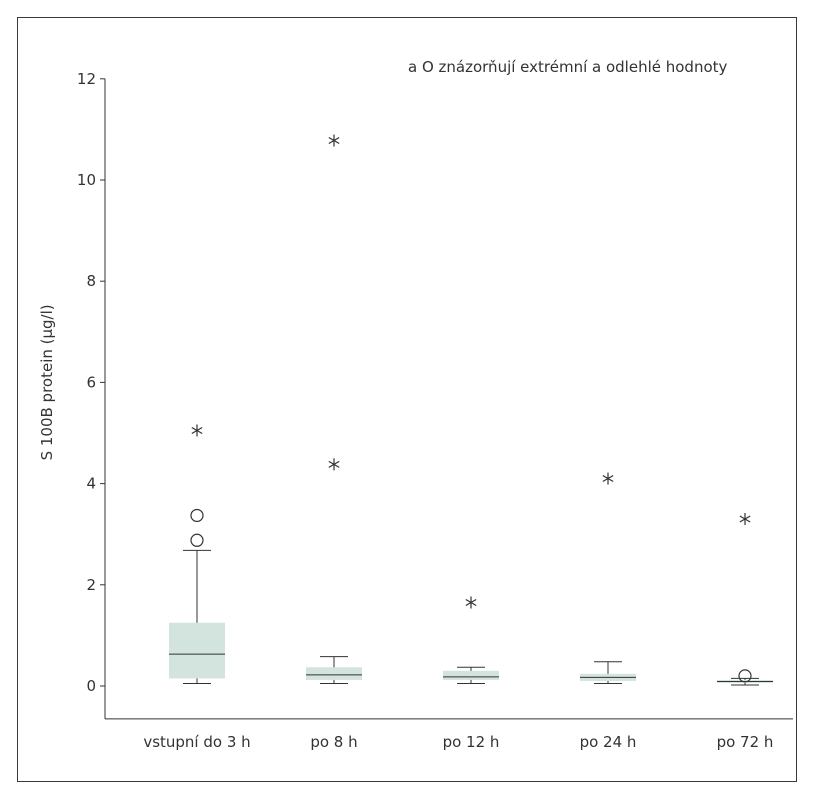 The width and height of the screenshot is (816, 800). Describe the element at coordinates (333, 742) in the screenshot. I see `x-category-label: po 8 h` at that location.